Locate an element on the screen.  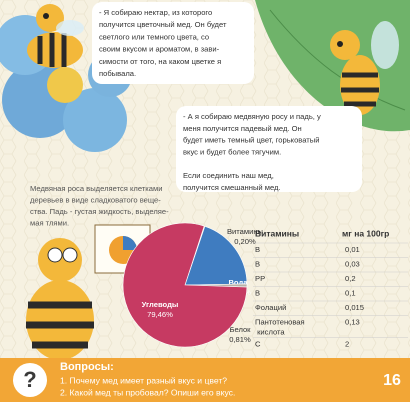
speech-text: своим вкусом и ароматом, в зави- is located at coordinates (159, 49).